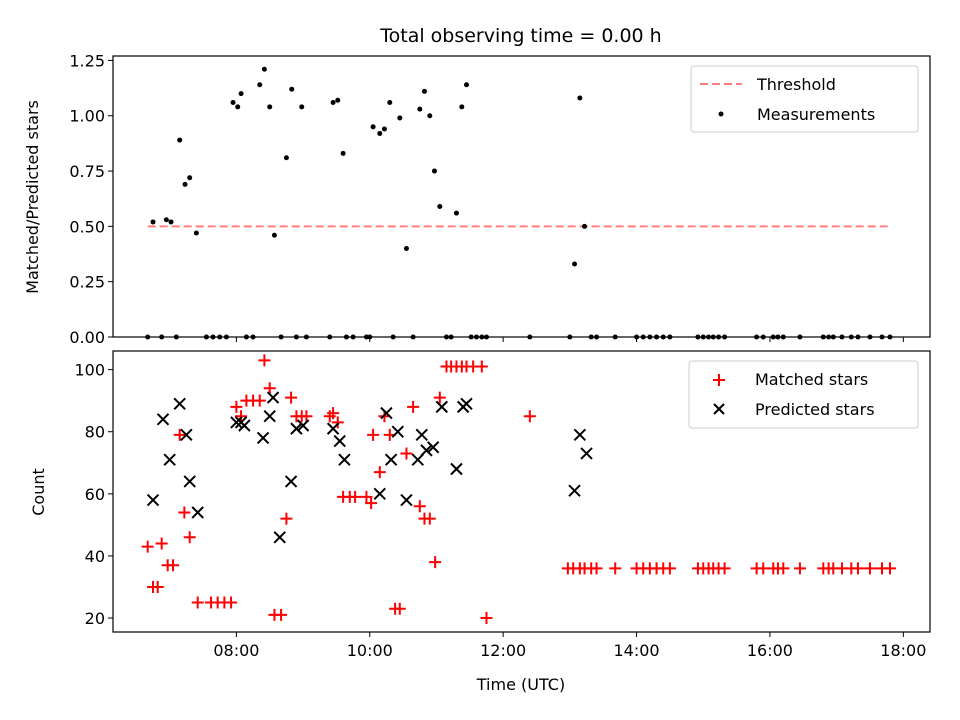 The image size is (960, 720). Describe the element at coordinates (95, 618) in the screenshot. I see `bottom-y-tick-label: 20` at that location.